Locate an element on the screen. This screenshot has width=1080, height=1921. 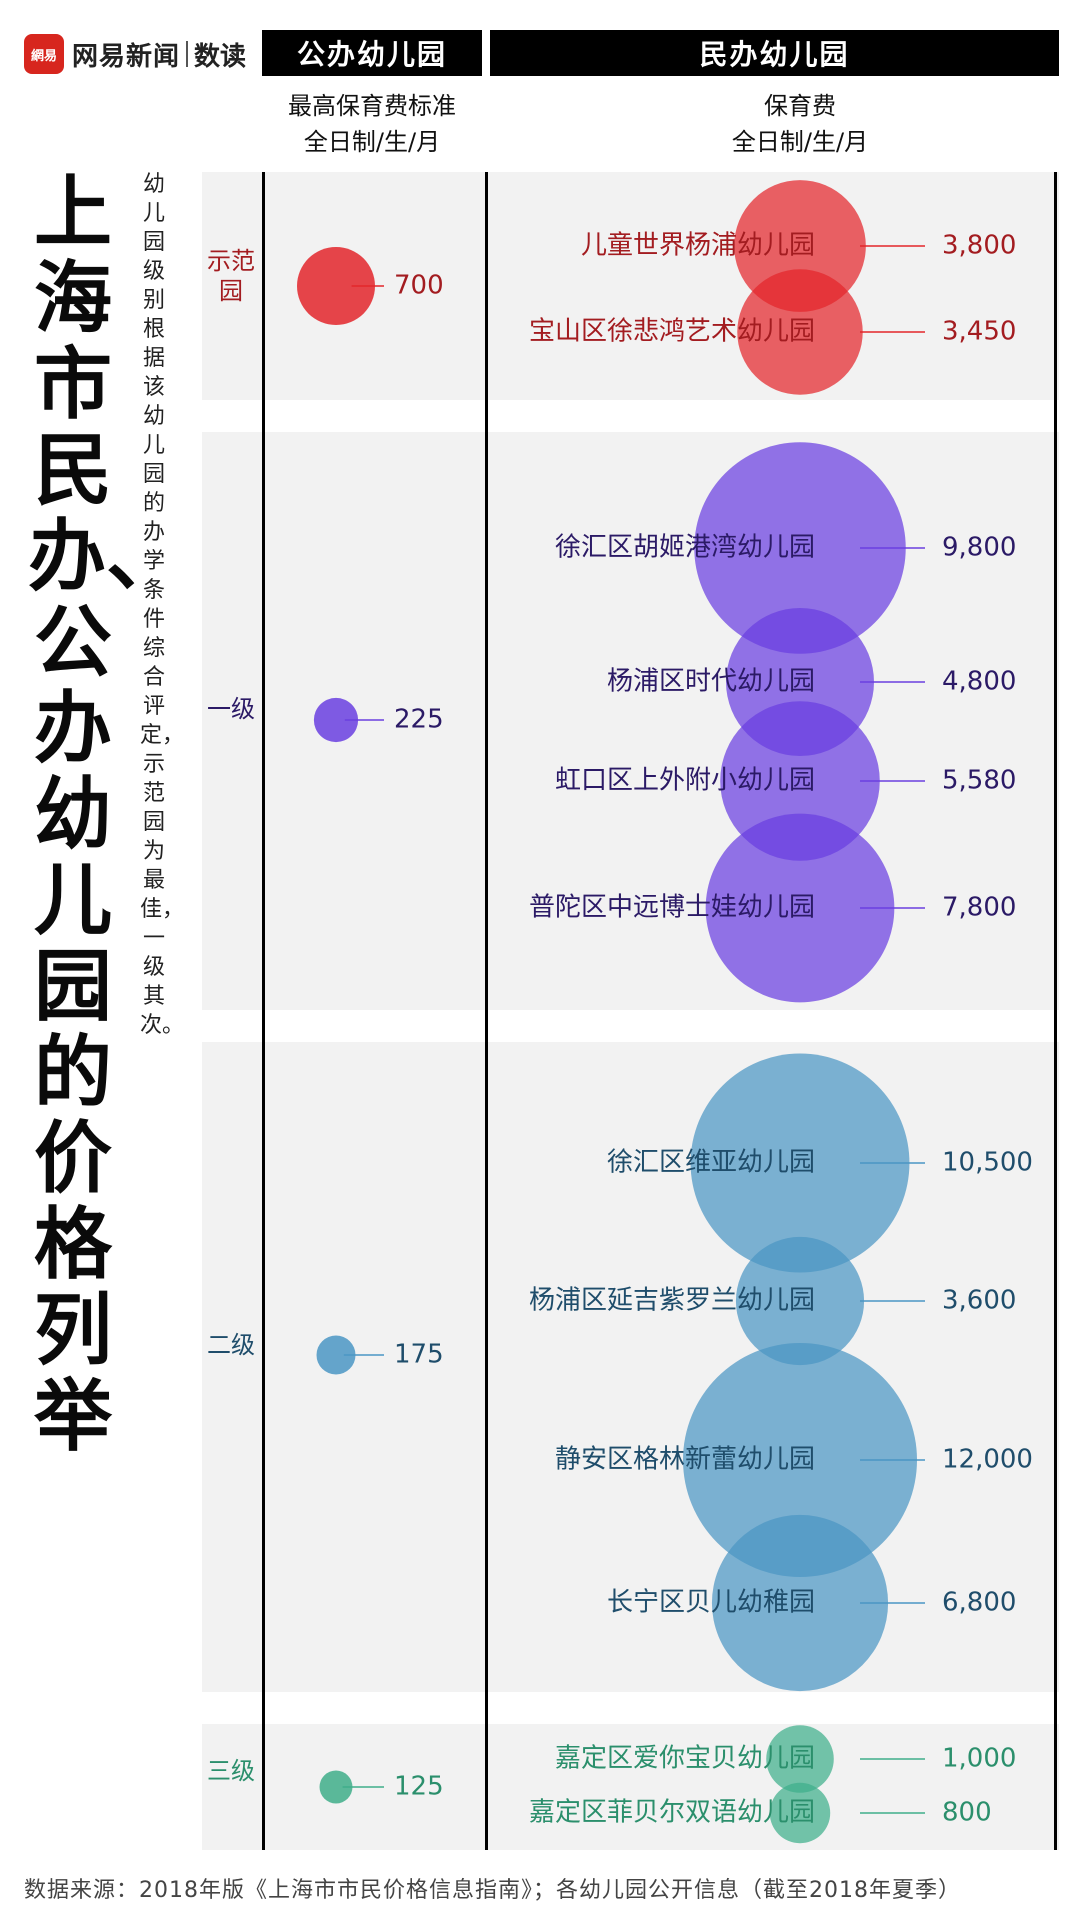
tier-label-3: 三级 is located at coordinates (231, 1771).